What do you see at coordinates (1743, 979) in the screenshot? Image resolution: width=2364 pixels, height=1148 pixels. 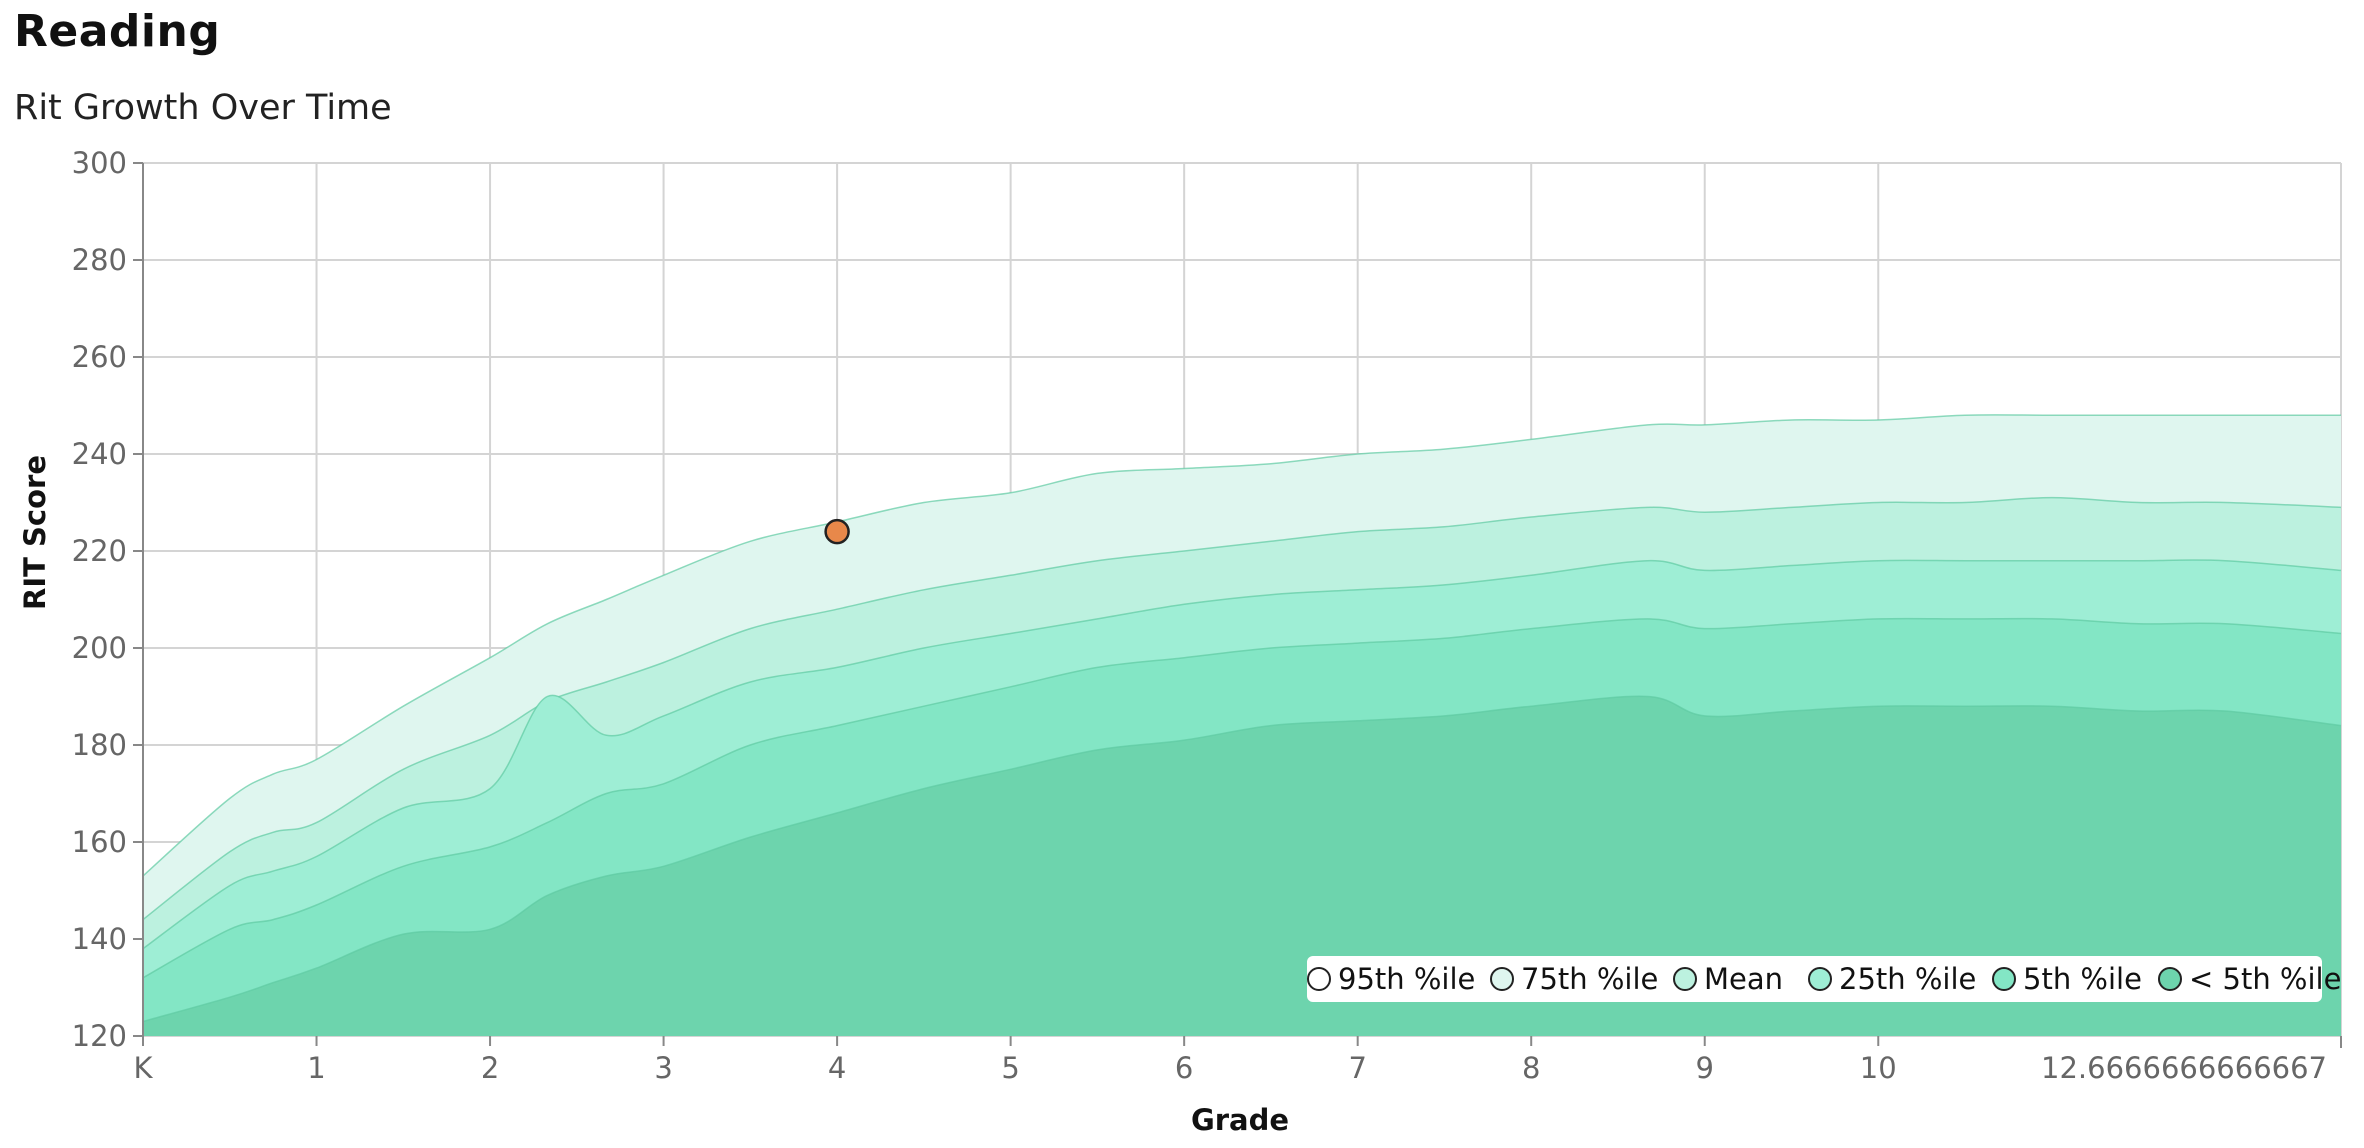 I see `legend-label: Mean` at bounding box center [1743, 979].